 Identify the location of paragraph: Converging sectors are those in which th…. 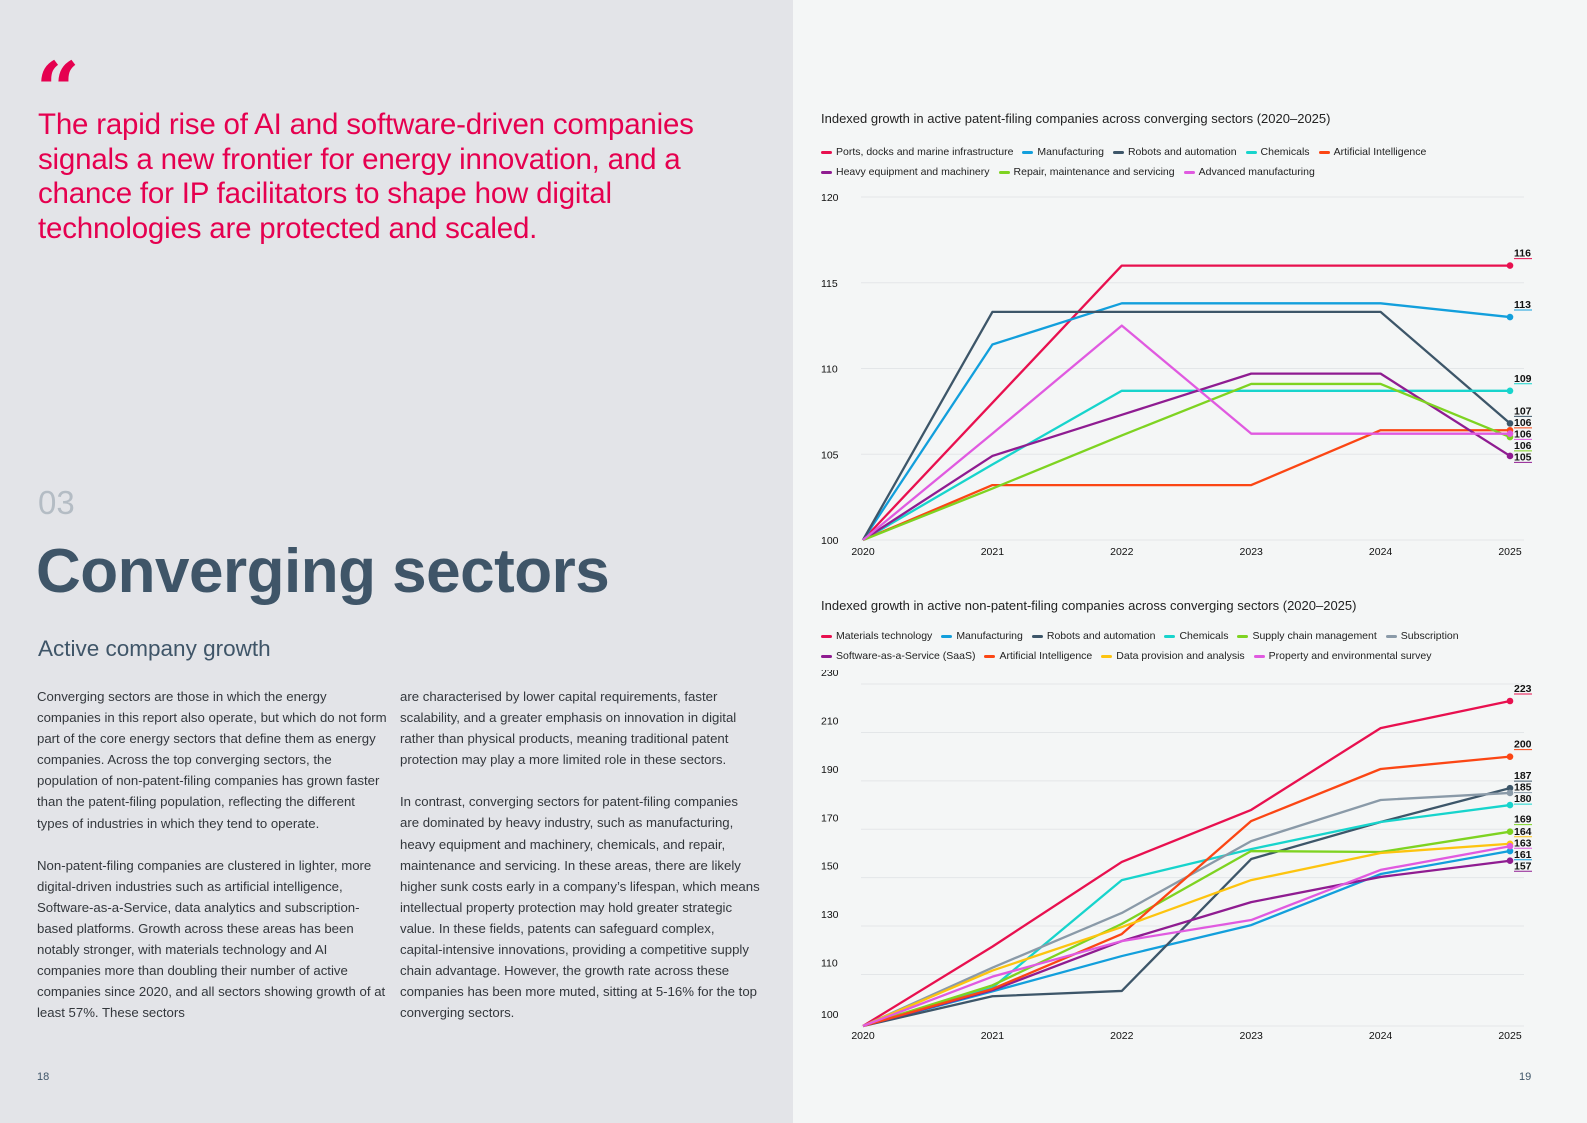
(212, 760).